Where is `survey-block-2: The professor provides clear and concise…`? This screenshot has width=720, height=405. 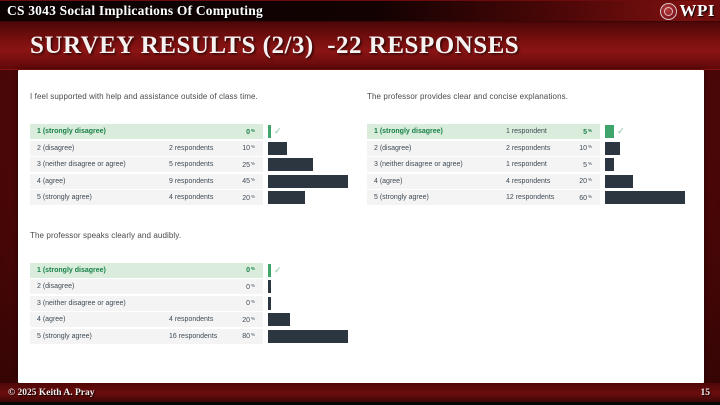
survey-block-2: The professor provides clear and concise… is located at coordinates (535, 149).